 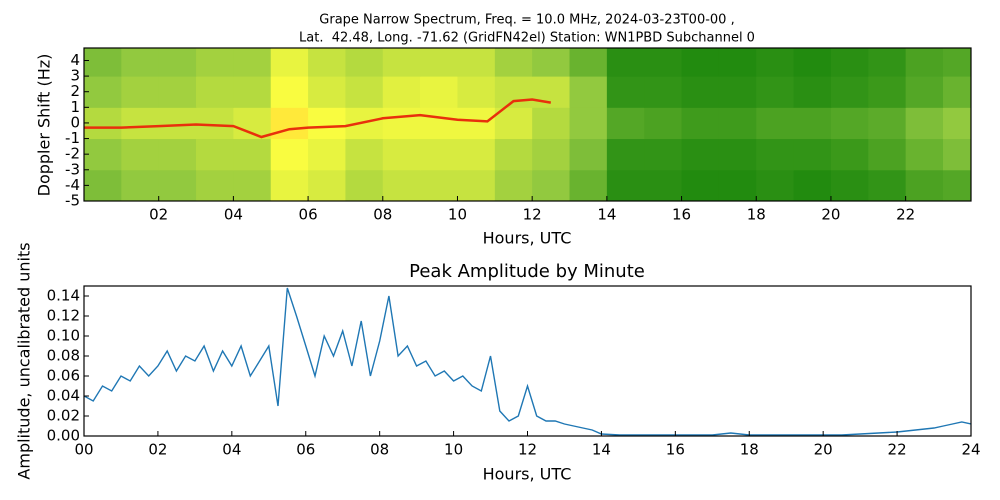 I want to click on y-tick-label: -1, so click(x=72, y=138).